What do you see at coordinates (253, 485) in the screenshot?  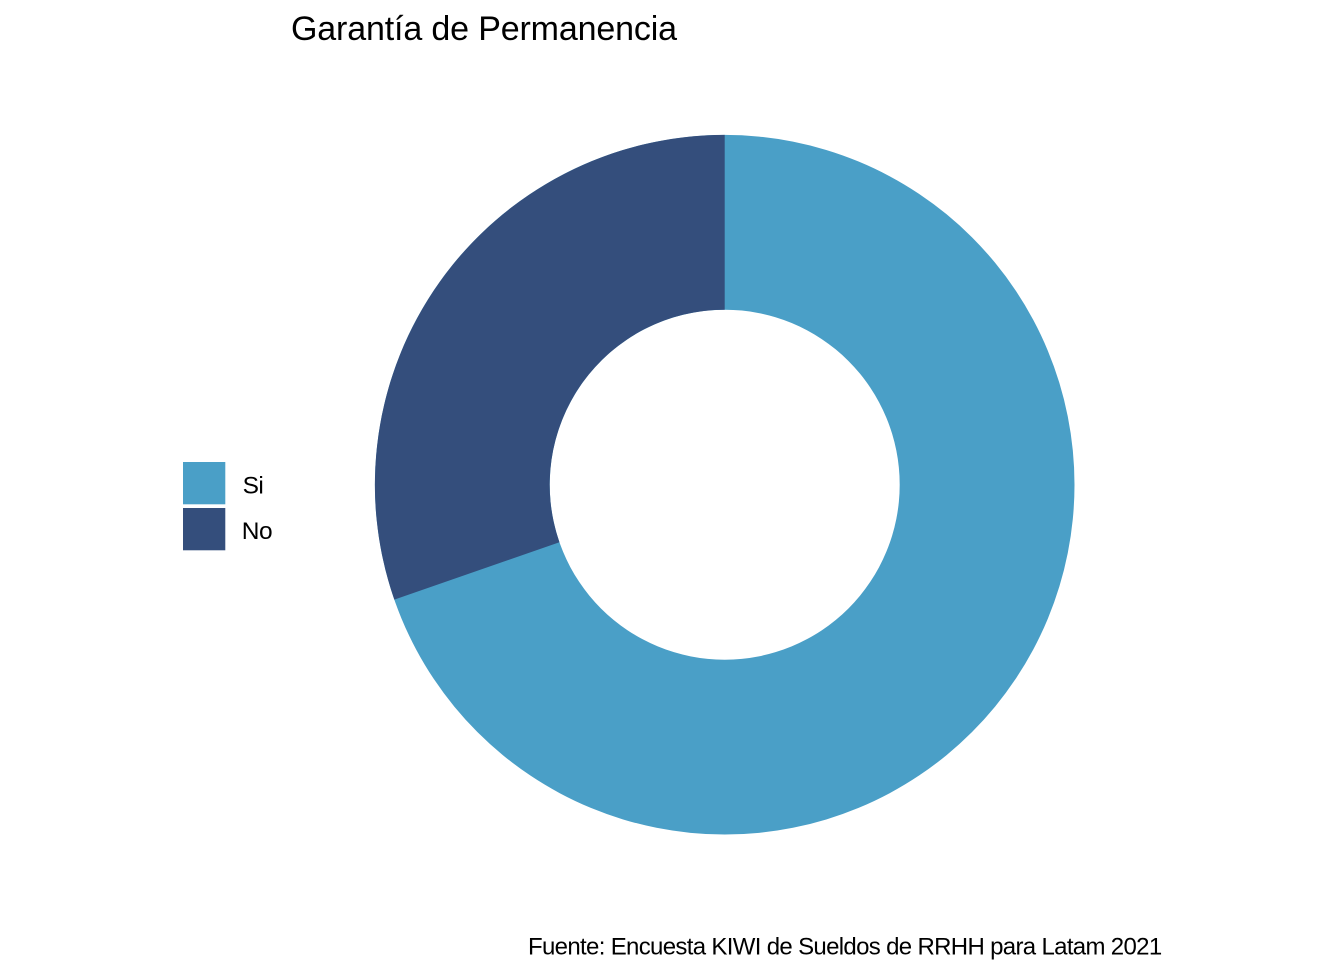 I see `svg-text: Si` at bounding box center [253, 485].